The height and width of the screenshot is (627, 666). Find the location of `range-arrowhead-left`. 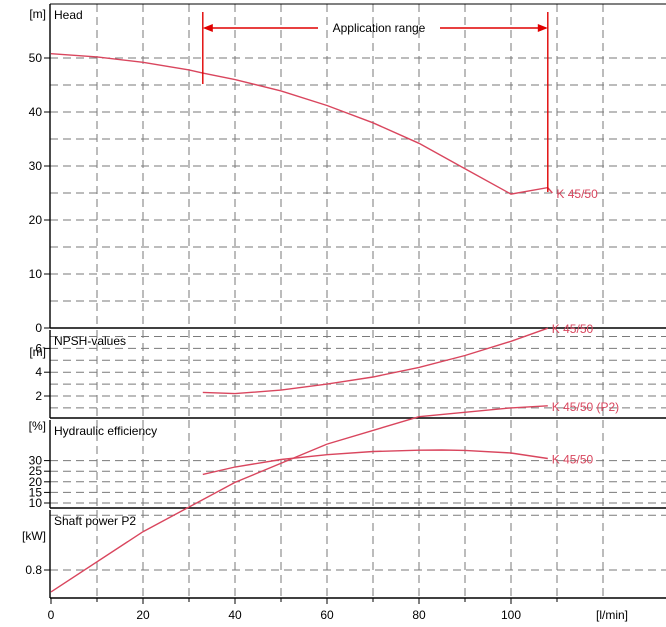

range-arrowhead-left is located at coordinates (207, 28).